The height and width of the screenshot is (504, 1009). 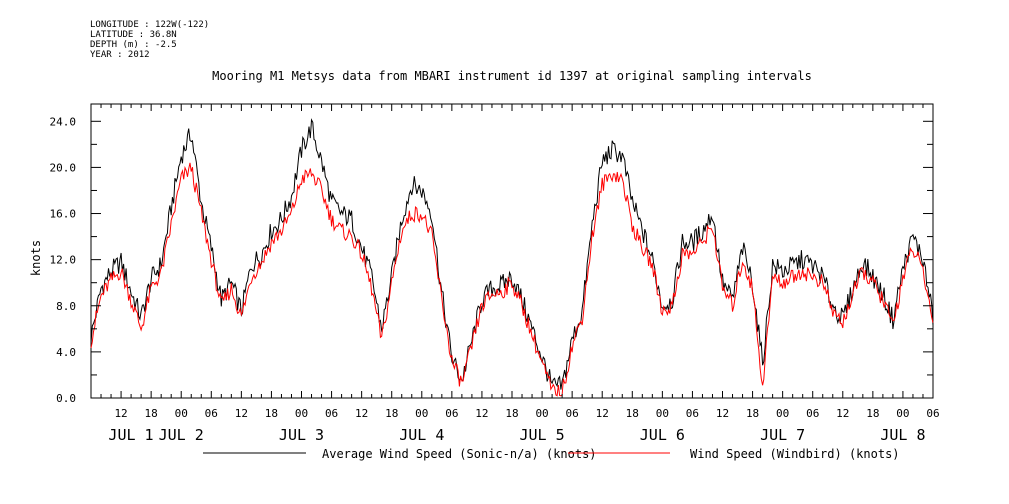 What do you see at coordinates (133, 45) in the screenshot?
I see `depth-label: DEPTH (m) : -2.5` at bounding box center [133, 45].